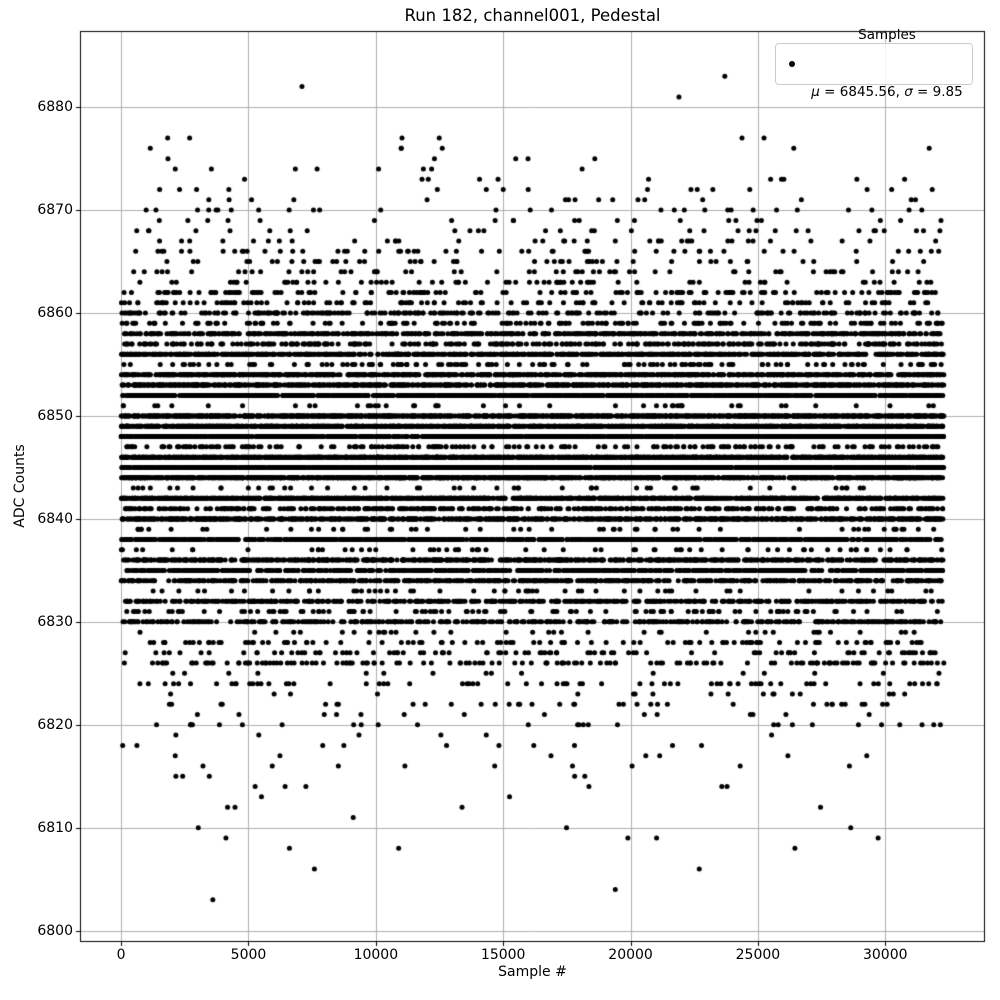  Describe the element at coordinates (55, 518) in the screenshot. I see `y-tick-label: 6840` at that location.